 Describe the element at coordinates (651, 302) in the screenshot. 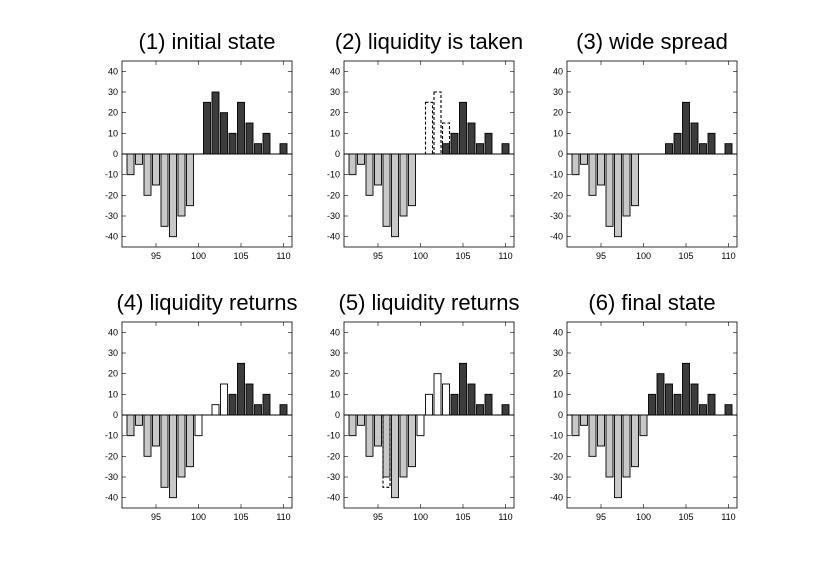

I see `panel-title: (6) final state` at that location.